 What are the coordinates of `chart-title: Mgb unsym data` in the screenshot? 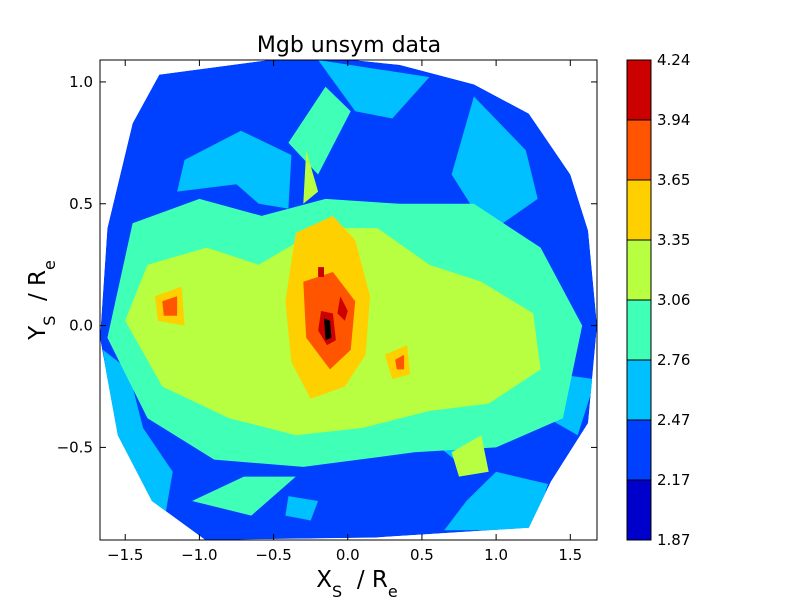 It's located at (349, 45).